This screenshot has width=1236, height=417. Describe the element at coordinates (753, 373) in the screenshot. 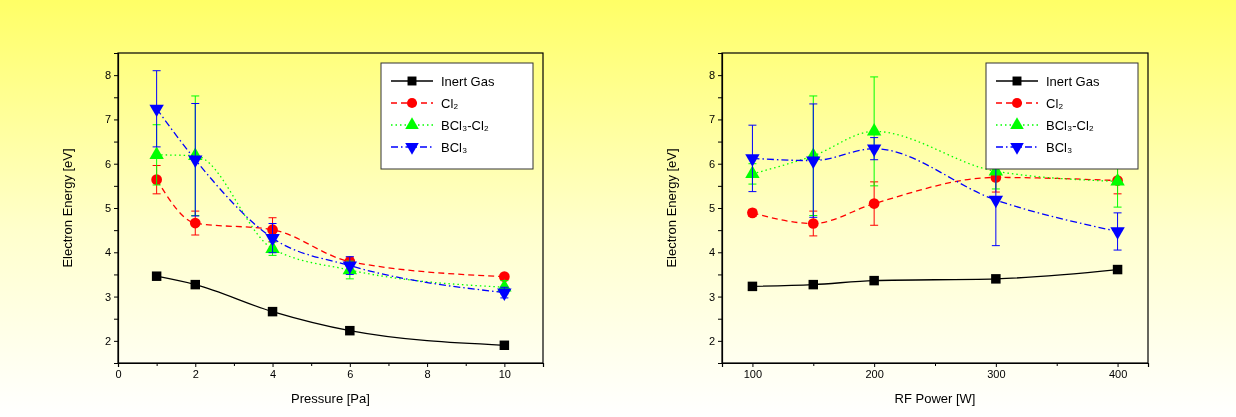

I see `x-tick-label: 100` at that location.